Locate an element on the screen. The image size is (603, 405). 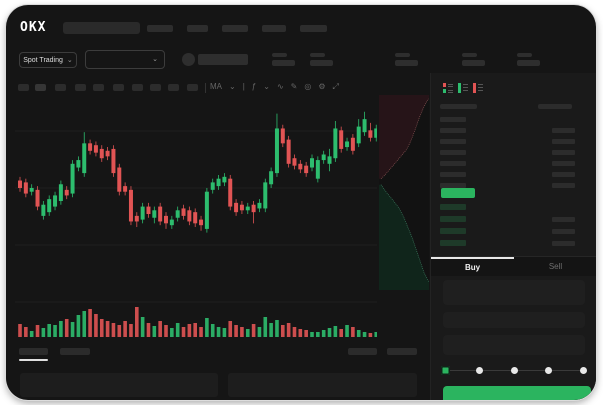
buy-button is located at coordinates (517, 393).